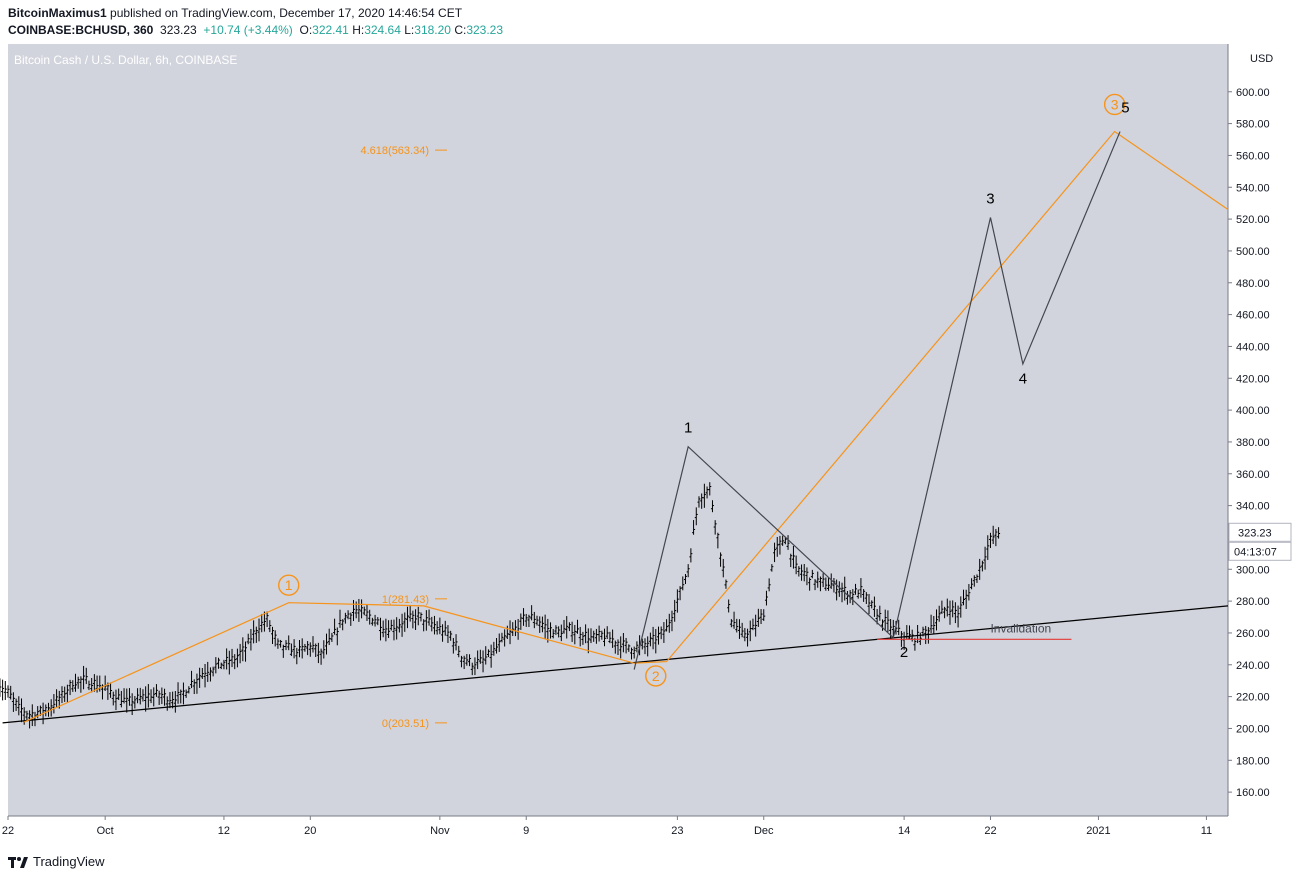 The image size is (1300, 882). What do you see at coordinates (1253, 220) in the screenshot?
I see `y-tick-label: 520.00` at bounding box center [1253, 220].